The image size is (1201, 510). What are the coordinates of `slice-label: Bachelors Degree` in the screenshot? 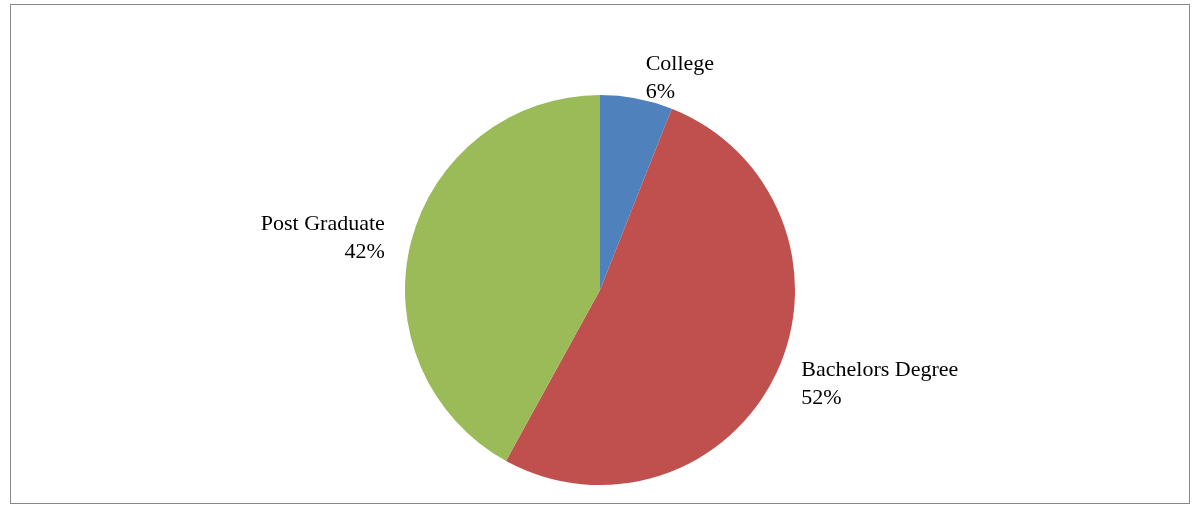 It's located at (880, 368).